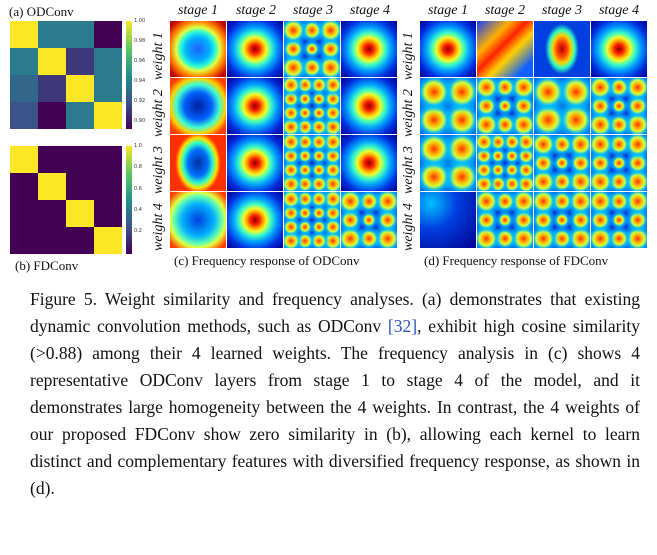 The height and width of the screenshot is (555, 657). I want to click on colorbar-tick: 1.00, so click(140, 21).